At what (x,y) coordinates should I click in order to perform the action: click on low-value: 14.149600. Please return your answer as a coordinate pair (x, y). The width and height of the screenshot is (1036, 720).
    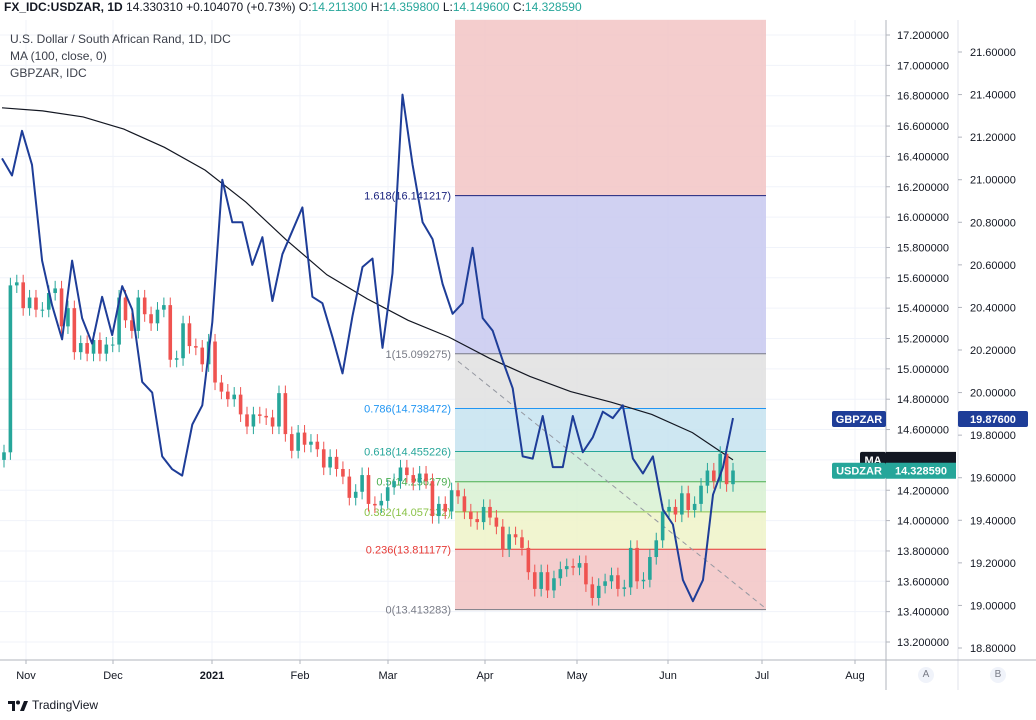
    Looking at the image, I should click on (481, 7).